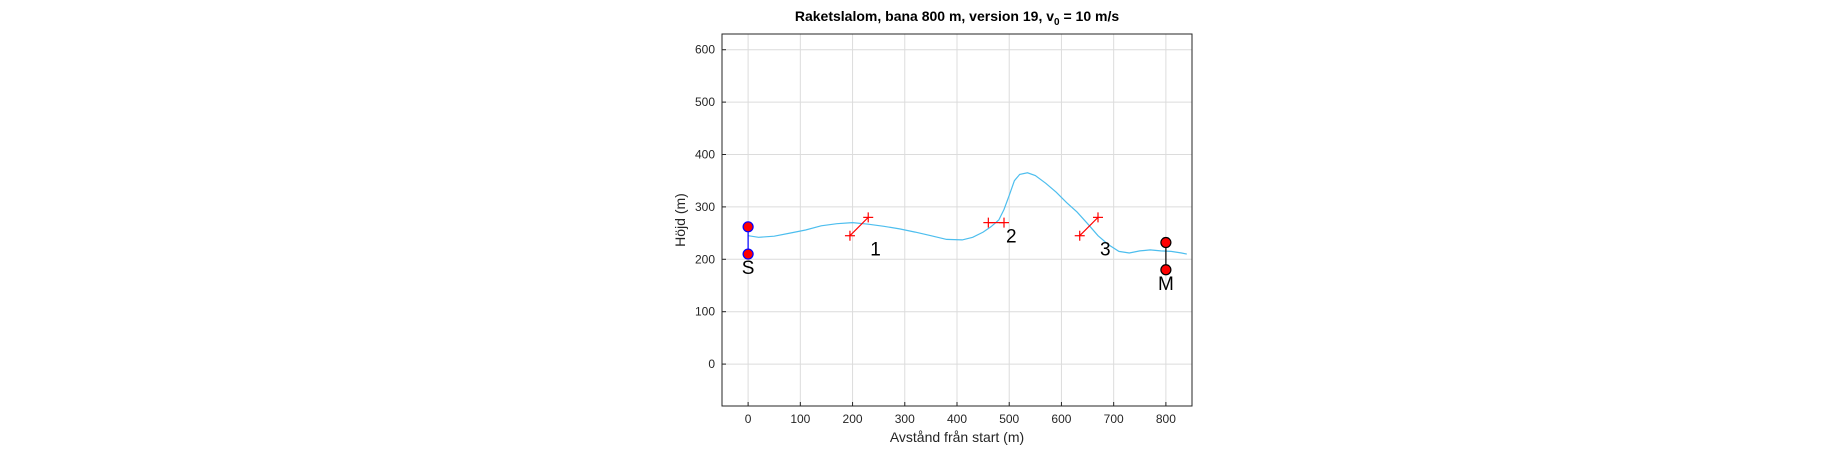 The height and width of the screenshot is (452, 1847). What do you see at coordinates (957, 437) in the screenshot?
I see `x-axis-label: Avstånd från start (m)` at bounding box center [957, 437].